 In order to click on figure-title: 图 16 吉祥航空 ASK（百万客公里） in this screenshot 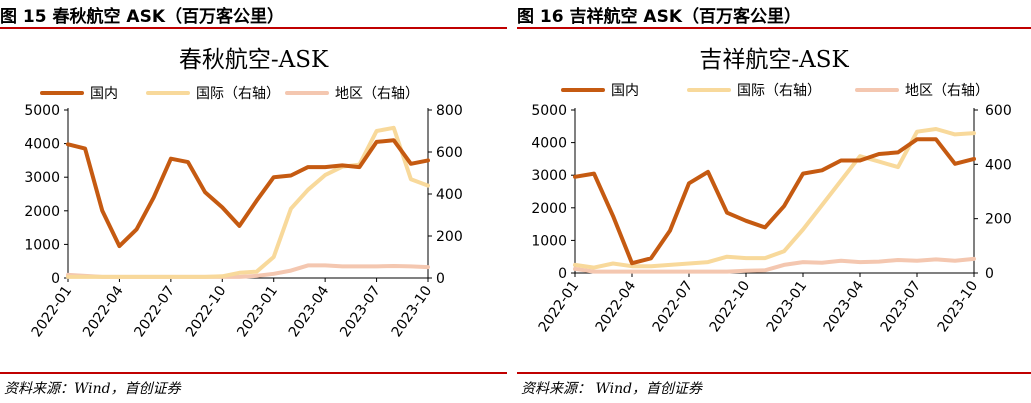, I will do `click(659, 17)`.